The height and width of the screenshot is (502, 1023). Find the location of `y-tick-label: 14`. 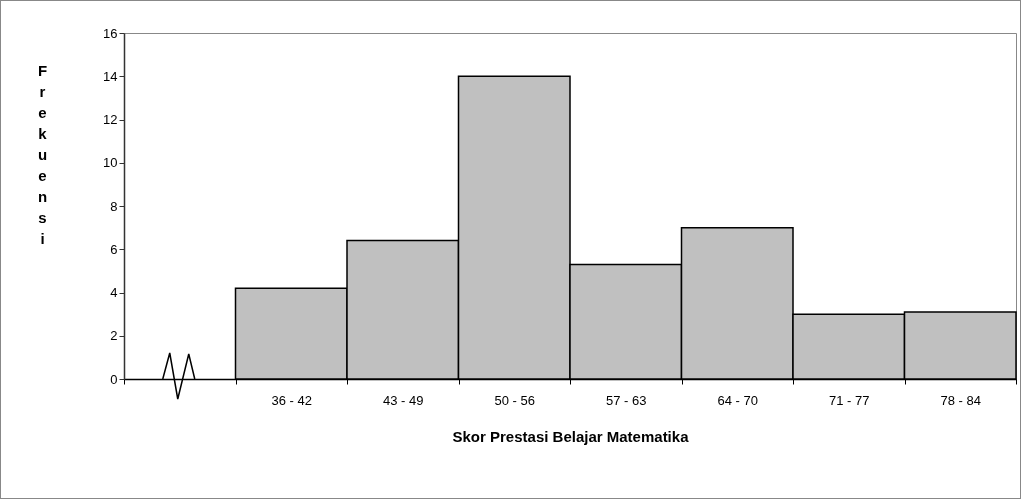

y-tick-label: 14 is located at coordinates (110, 76).